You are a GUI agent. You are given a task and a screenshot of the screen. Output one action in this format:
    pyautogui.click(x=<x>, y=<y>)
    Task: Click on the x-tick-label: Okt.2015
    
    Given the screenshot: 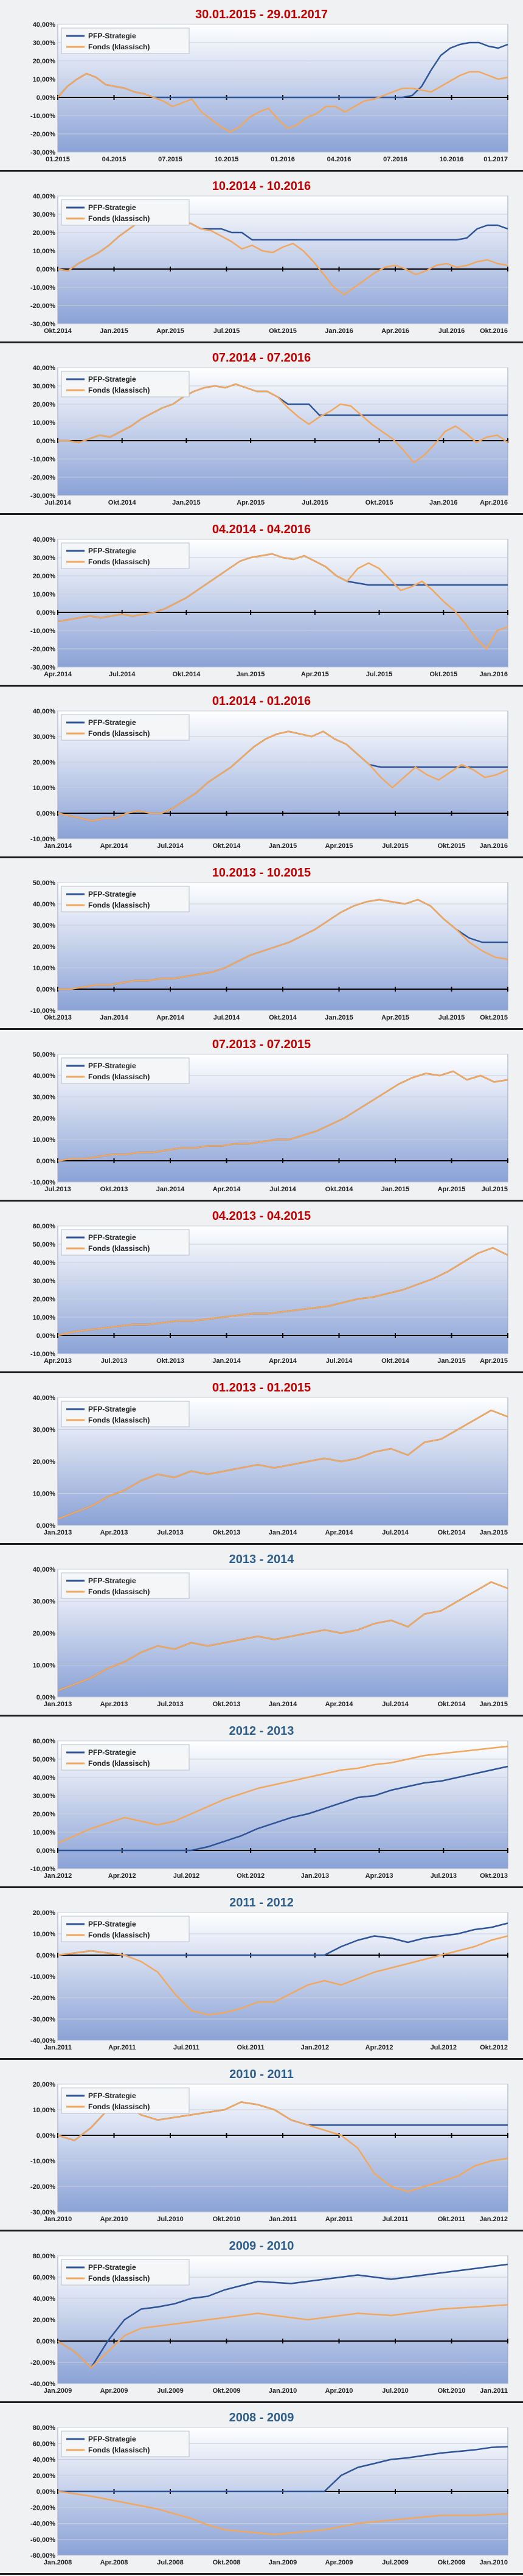 What is the action you would take?
    pyautogui.click(x=283, y=331)
    